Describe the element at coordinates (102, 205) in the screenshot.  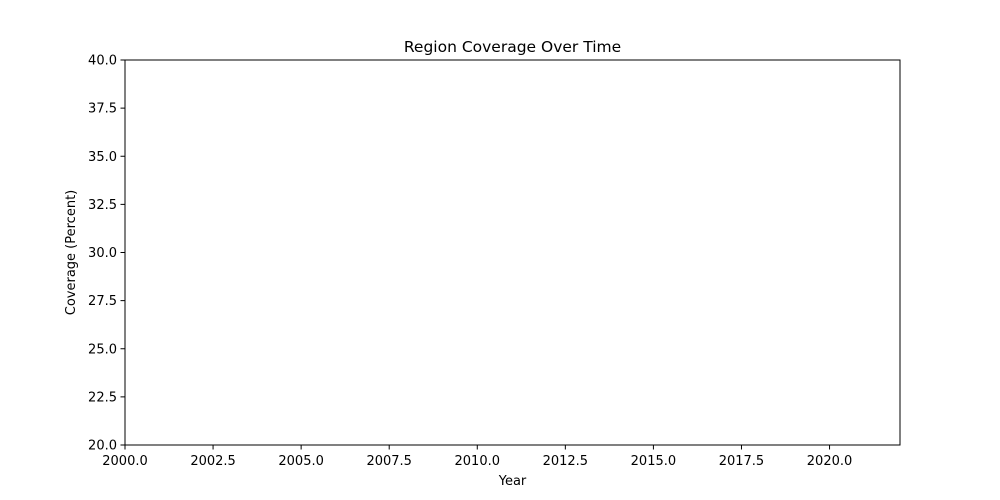
I see `y-tick-label: 32.5` at that location.